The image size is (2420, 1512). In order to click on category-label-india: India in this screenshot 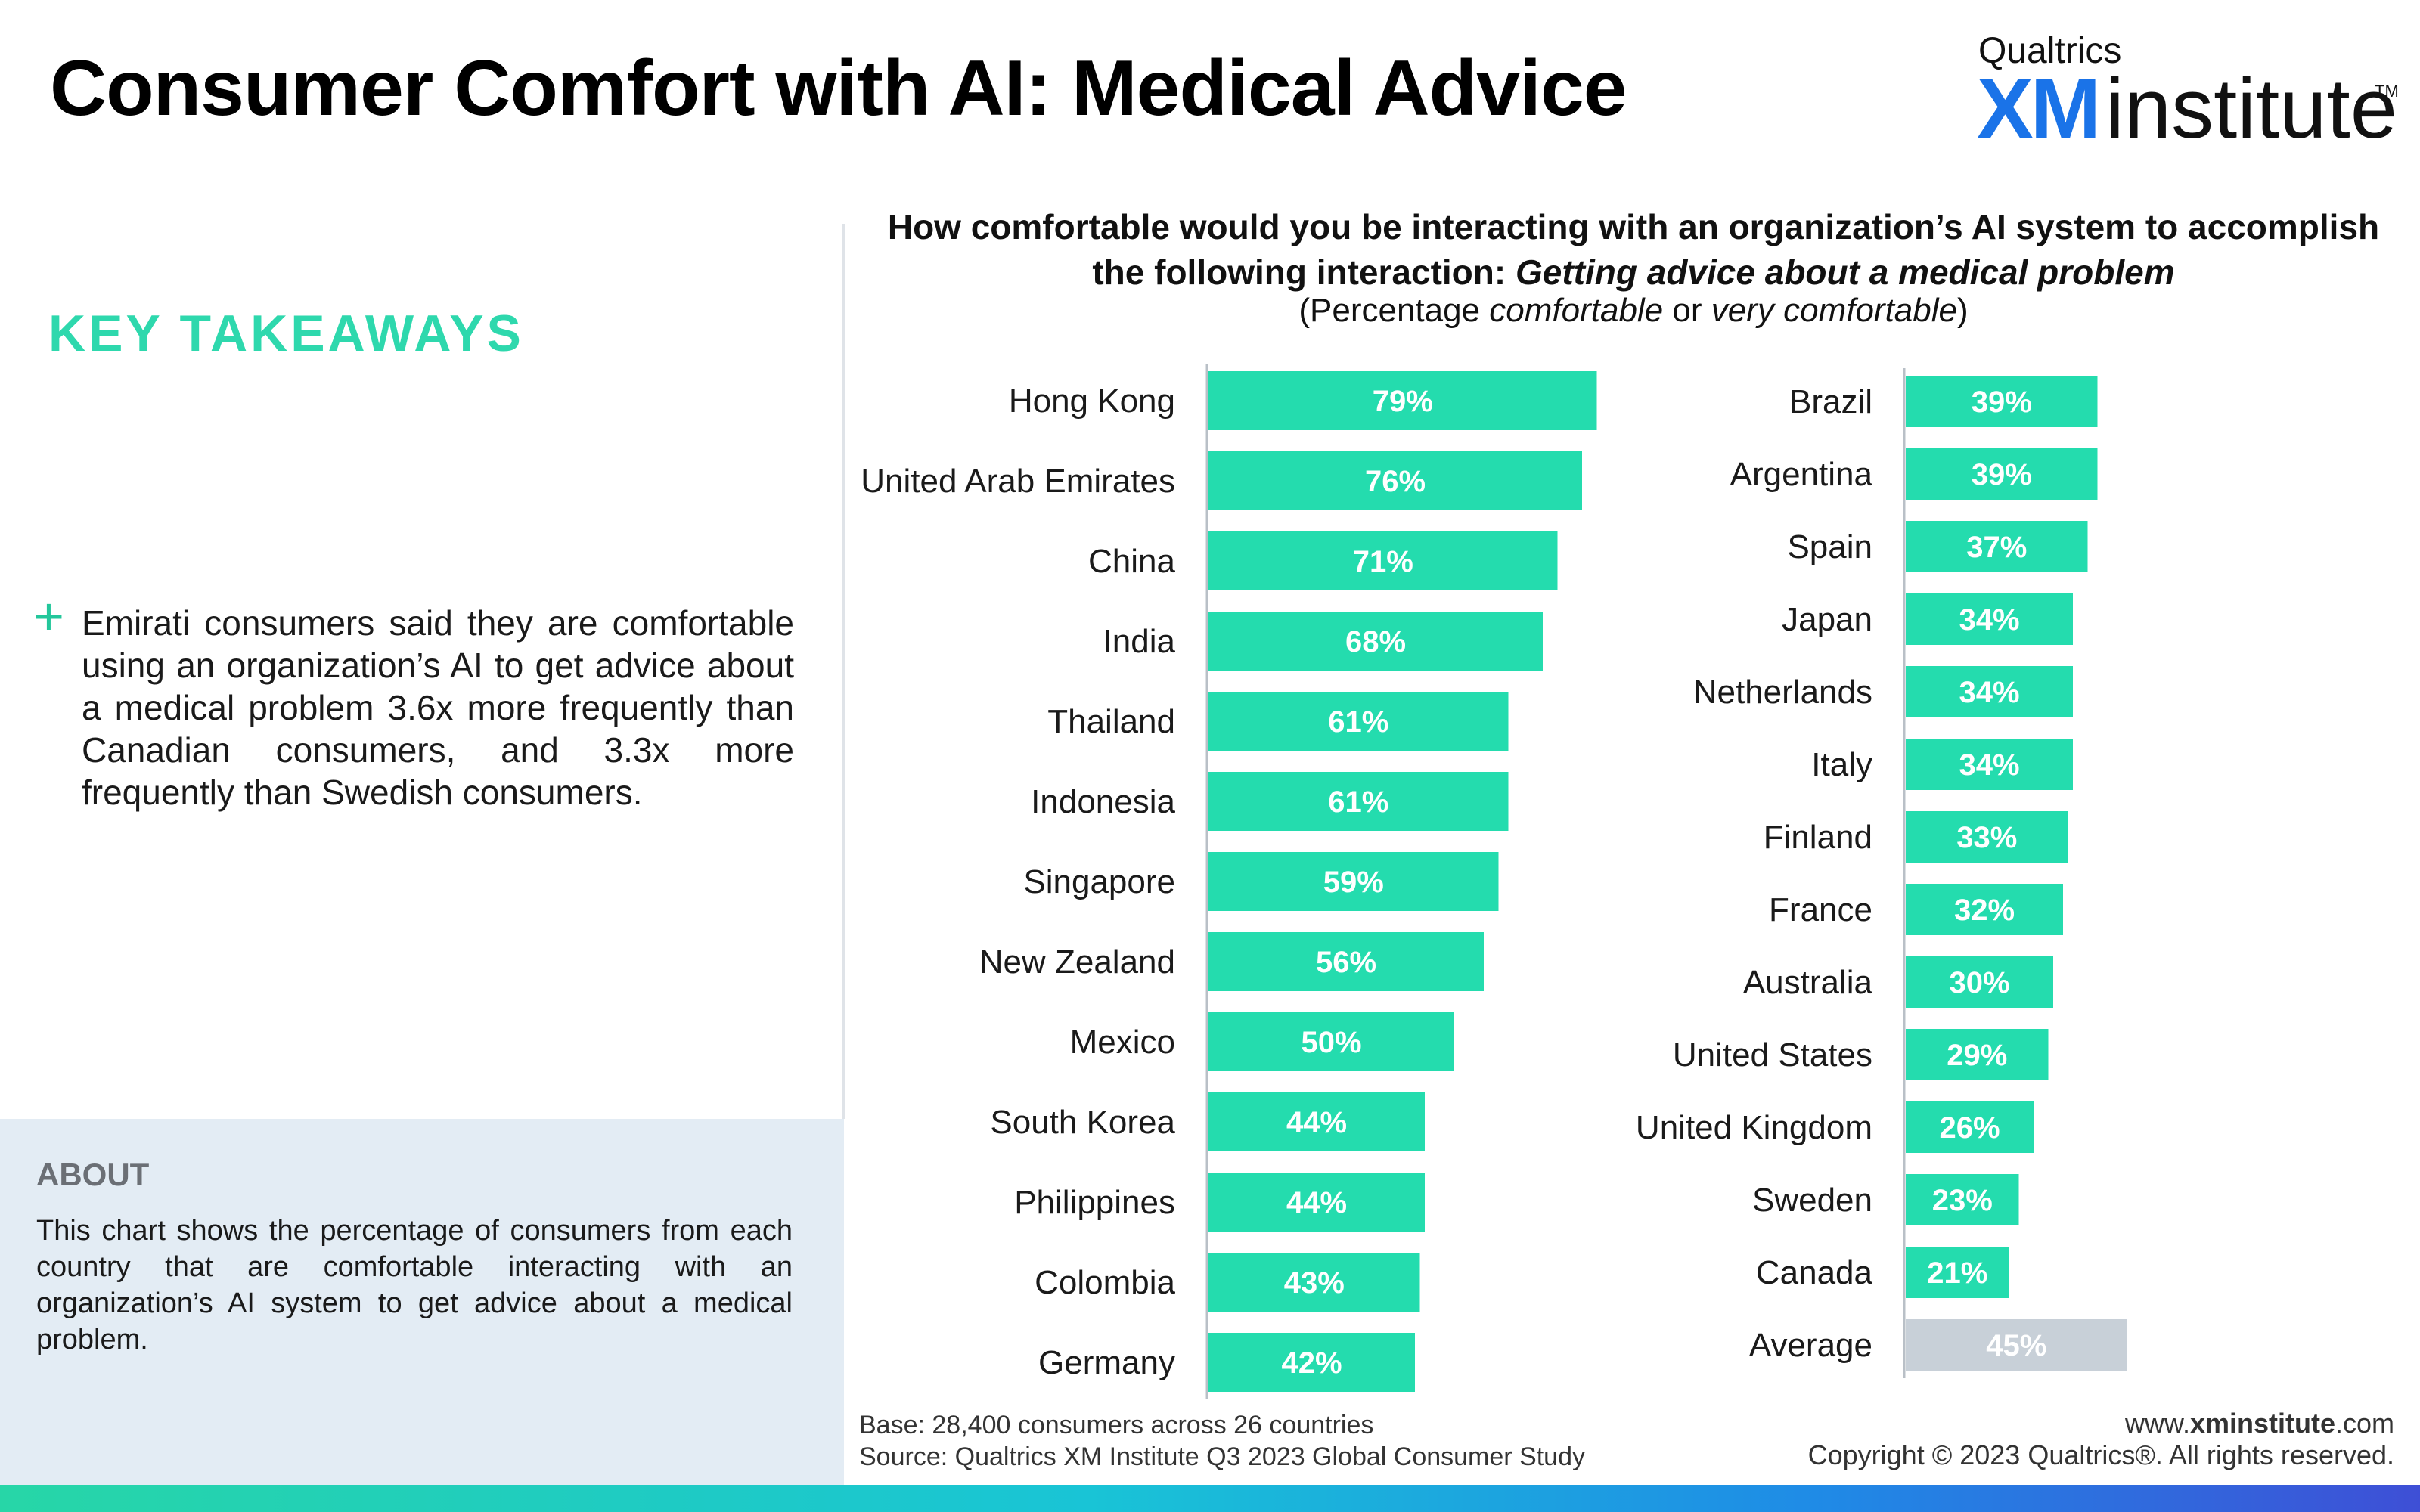, I will do `click(1139, 641)`.